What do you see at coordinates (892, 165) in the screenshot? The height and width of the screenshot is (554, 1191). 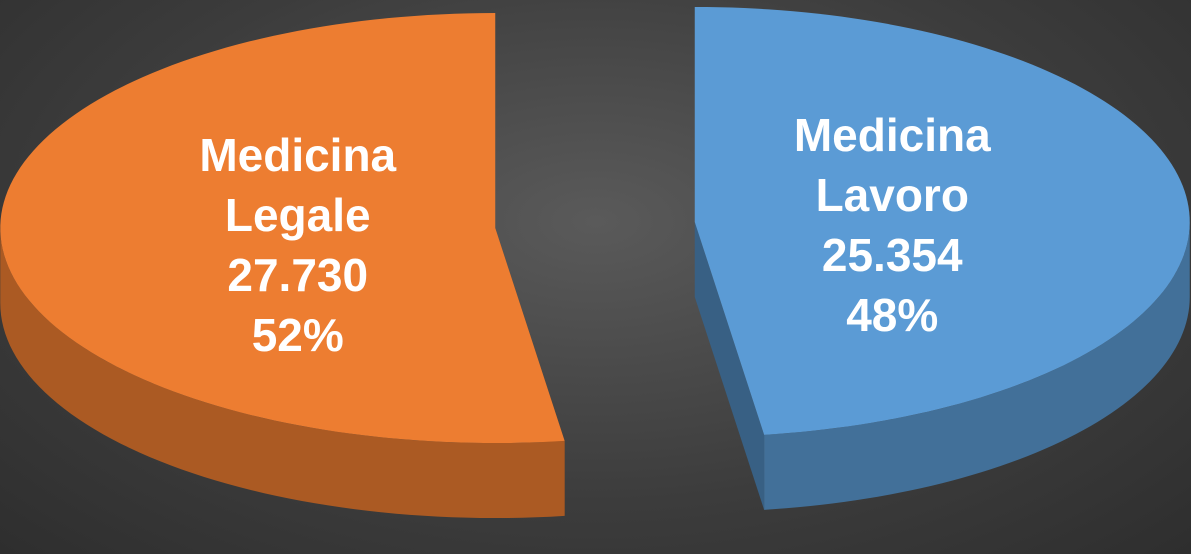 I see `slice-name: Medicina Lavoro` at bounding box center [892, 165].